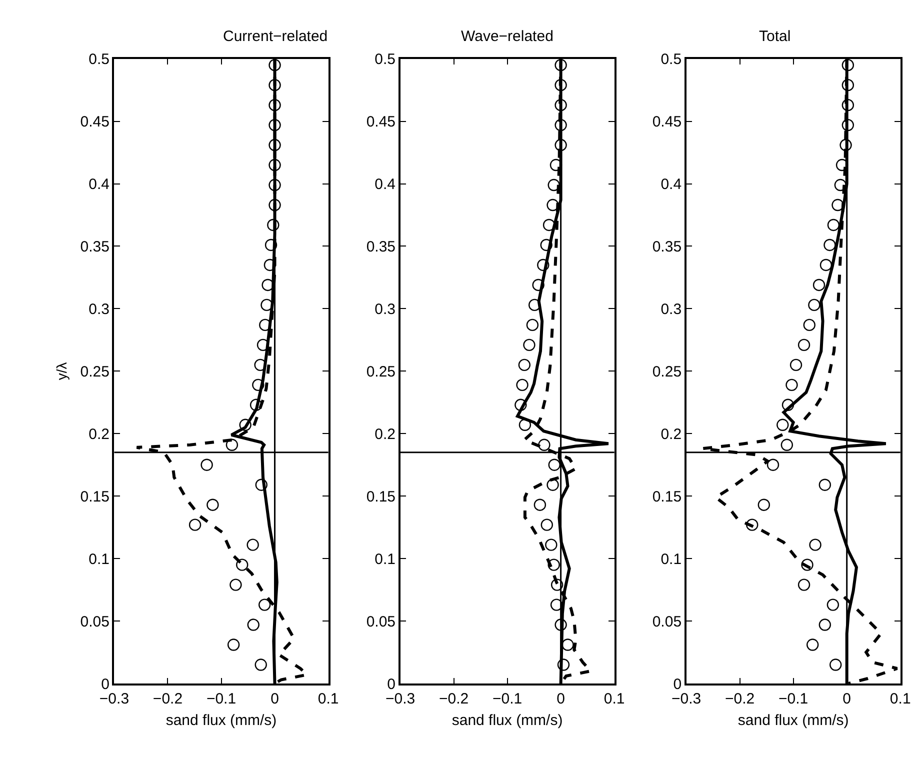 This screenshot has width=923, height=758. Describe the element at coordinates (99, 559) in the screenshot. I see `y-tick-label: 0.1` at that location.